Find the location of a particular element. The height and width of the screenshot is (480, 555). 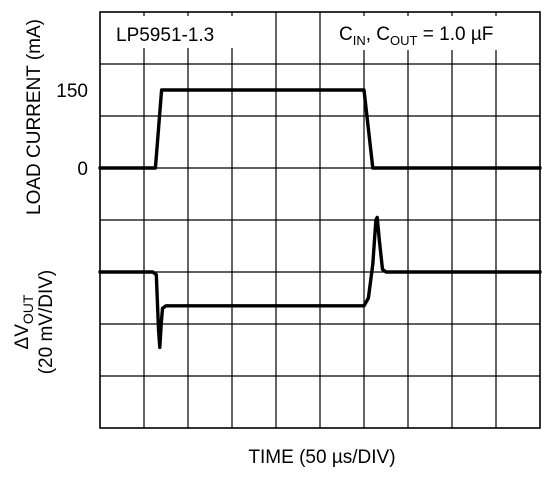

series-load-current-trace is located at coordinates (320, 129).